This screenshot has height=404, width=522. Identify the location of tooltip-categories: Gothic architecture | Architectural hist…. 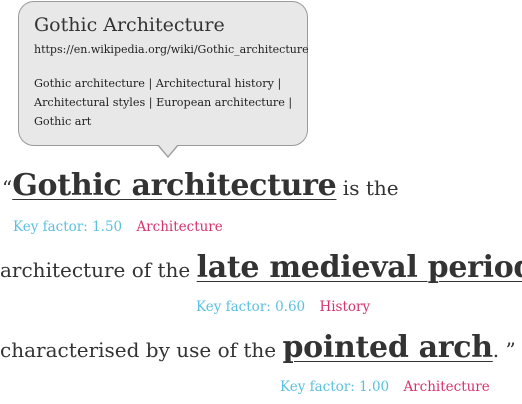
(163, 102).